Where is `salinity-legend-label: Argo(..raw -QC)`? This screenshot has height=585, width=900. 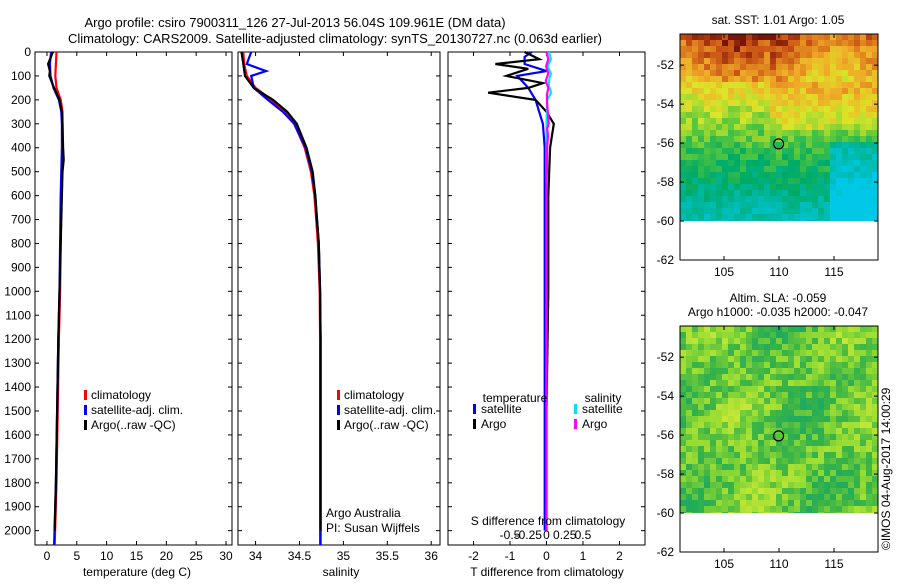
salinity-legend-label: Argo(..raw -QC) is located at coordinates (386, 425).